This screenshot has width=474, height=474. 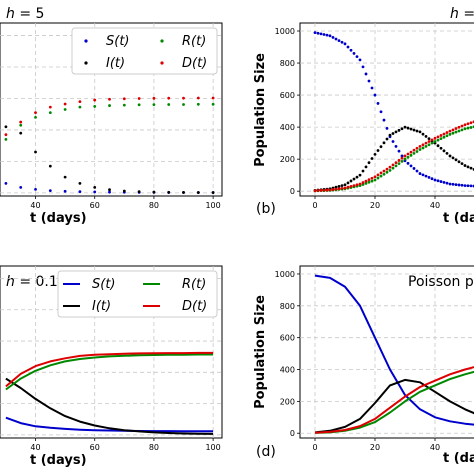 What do you see at coordinates (212, 205) in the screenshot?
I see `xtick-label: 100` at bounding box center [212, 205].